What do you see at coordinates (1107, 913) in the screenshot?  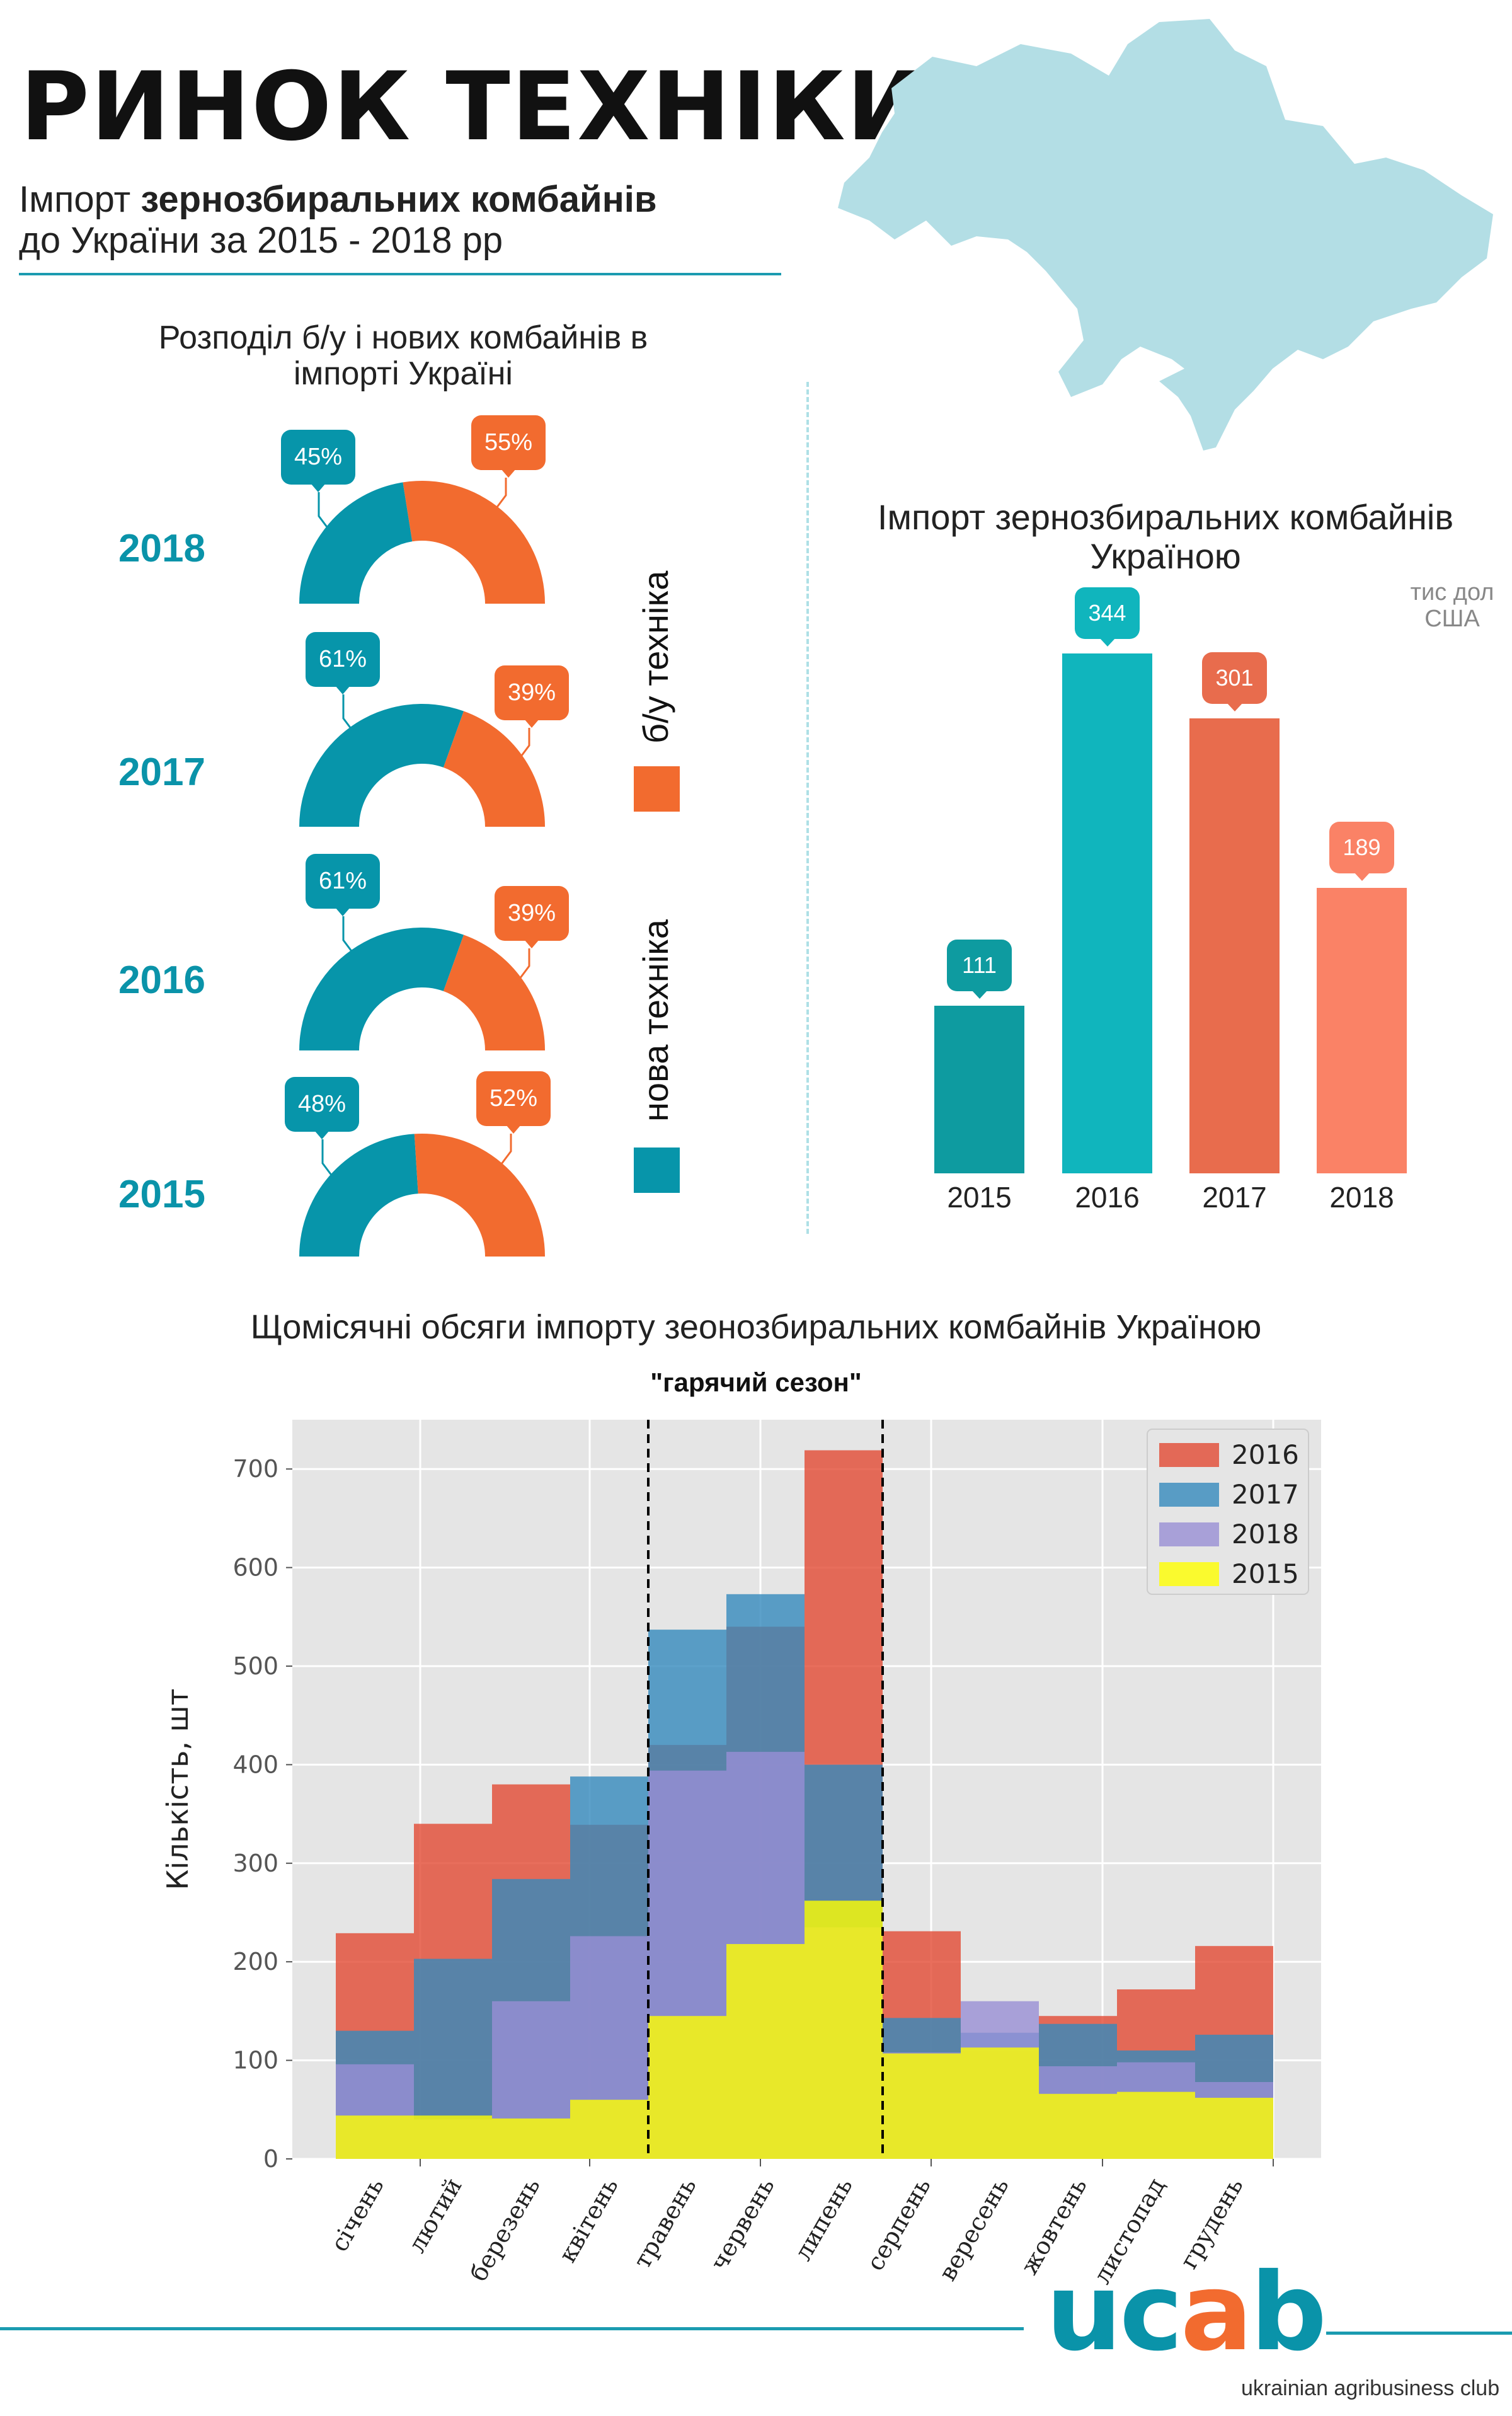 I see `bar-2016` at bounding box center [1107, 913].